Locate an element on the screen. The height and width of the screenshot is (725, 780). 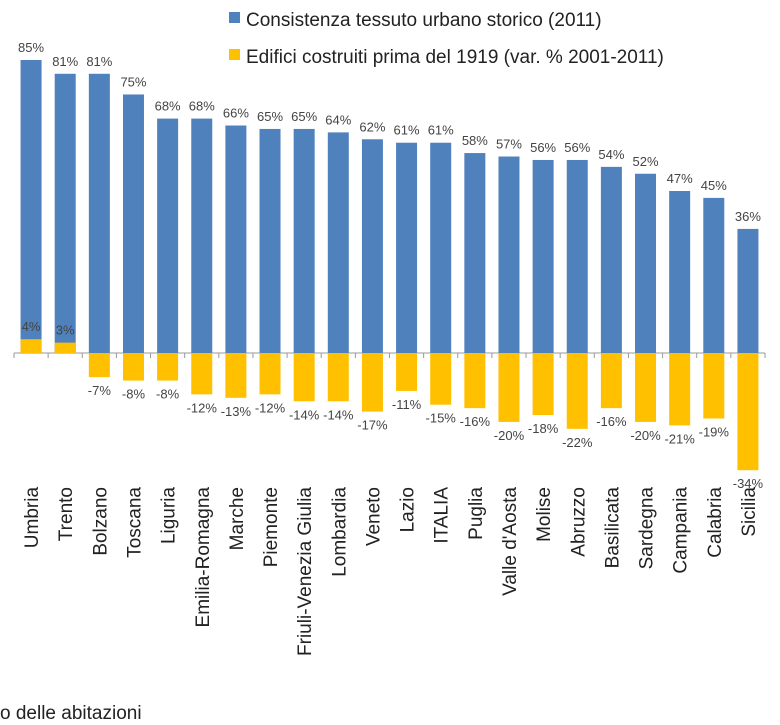
data-label-series1: 47% is located at coordinates (680, 178).